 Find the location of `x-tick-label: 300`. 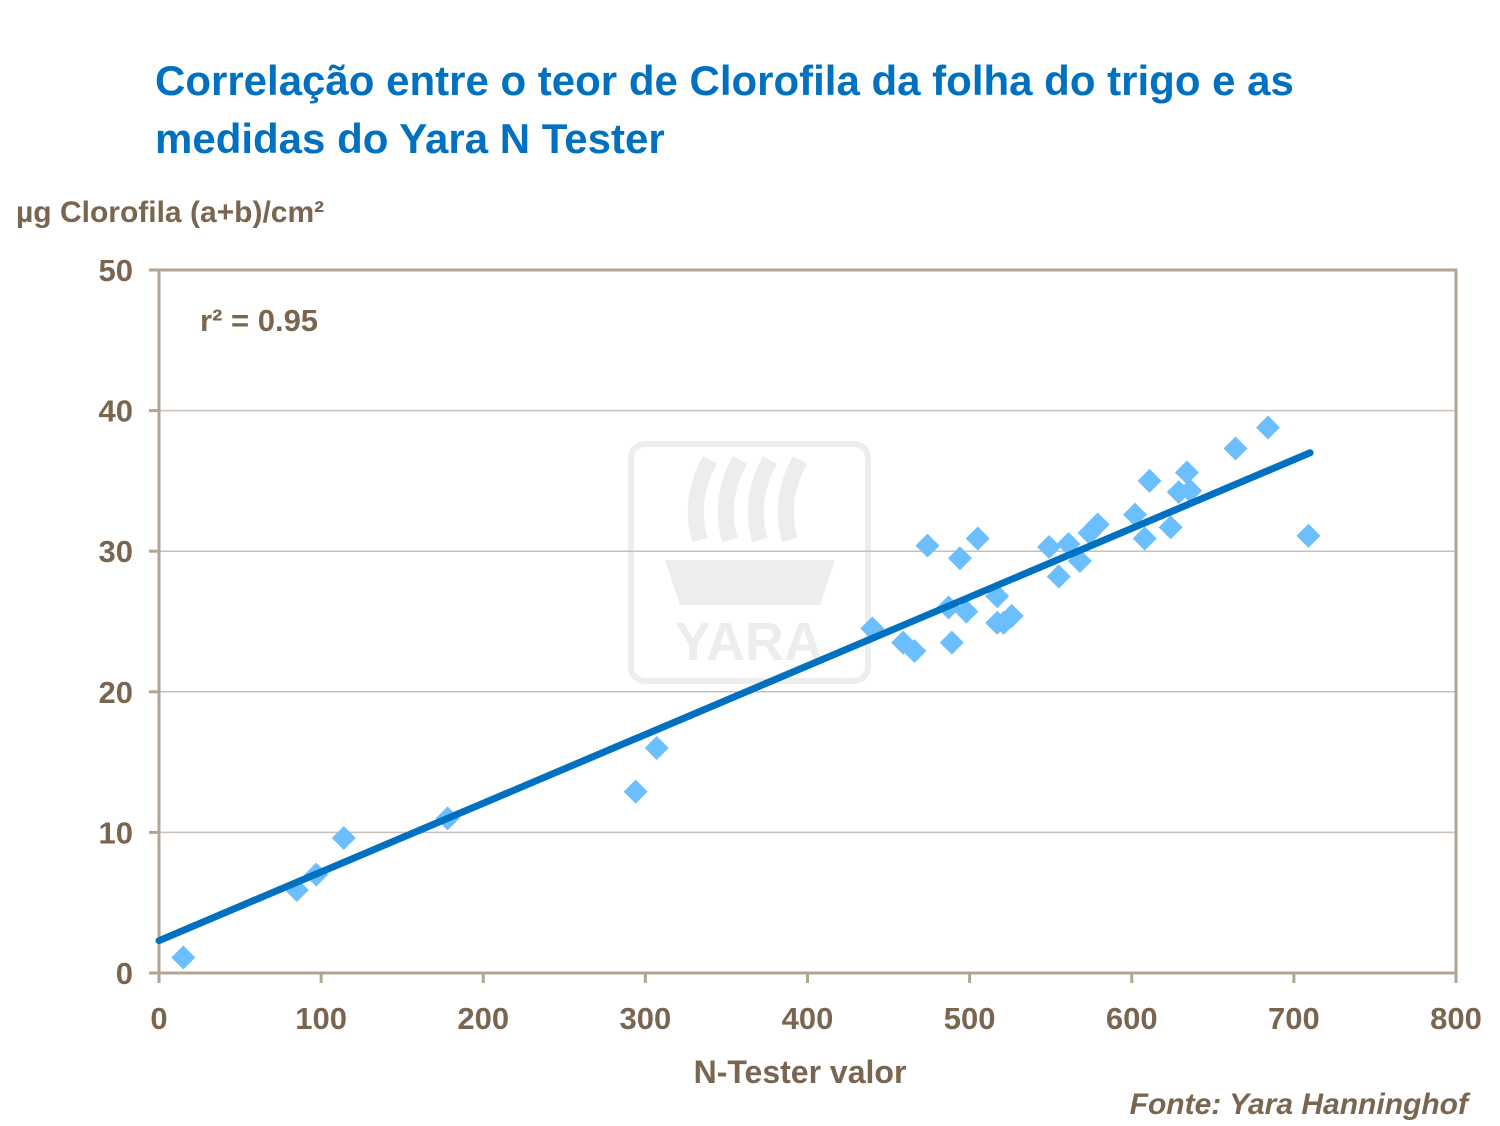

x-tick-label: 300 is located at coordinates (646, 1018).